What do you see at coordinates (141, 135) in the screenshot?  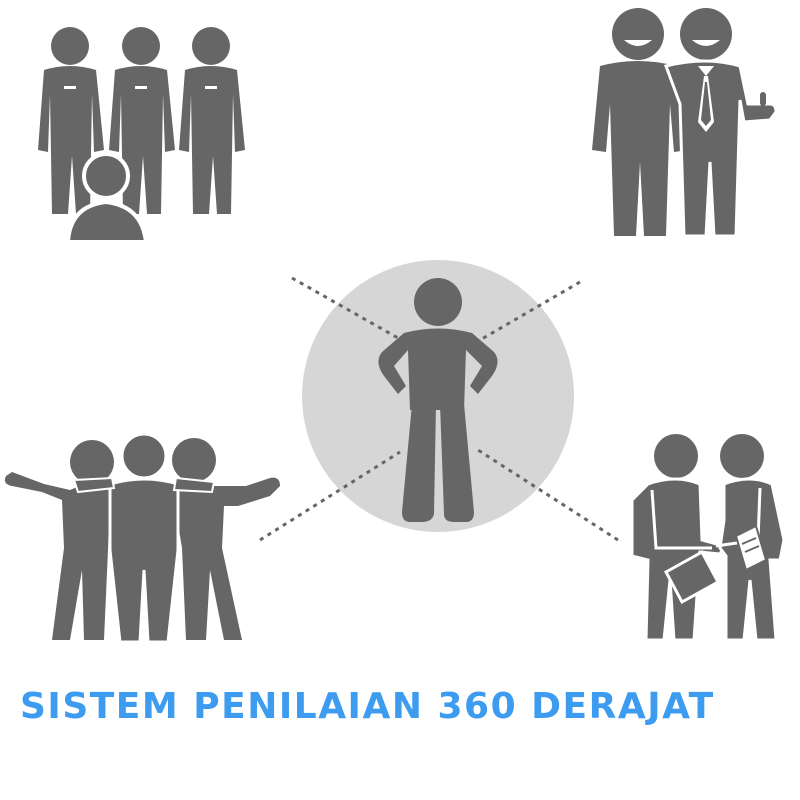 I see `team-group-icon` at bounding box center [141, 135].